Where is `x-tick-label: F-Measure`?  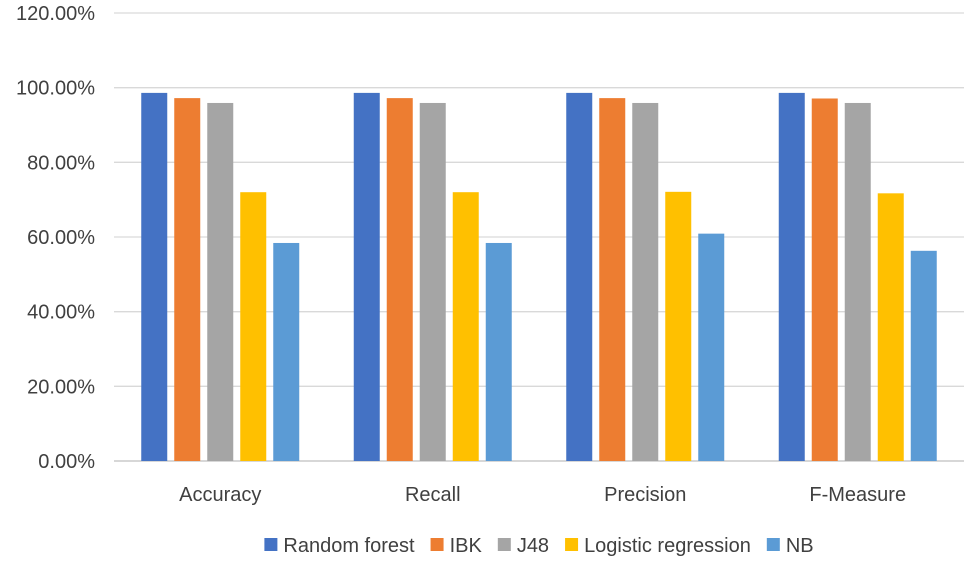
x-tick-label: F-Measure is located at coordinates (857, 495).